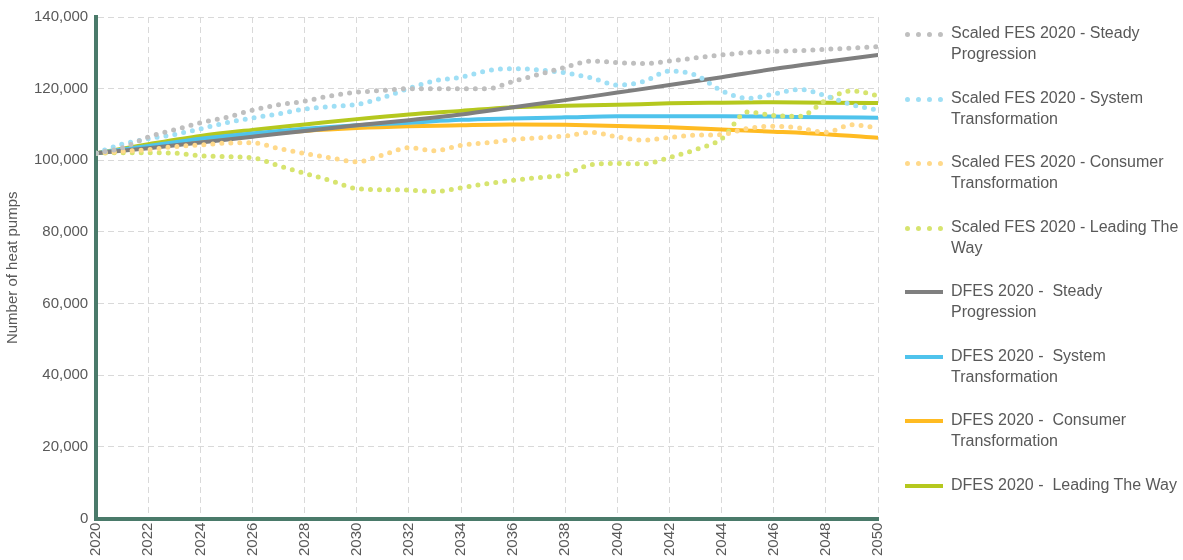 Image resolution: width=1183 pixels, height=560 pixels. What do you see at coordinates (877, 539) in the screenshot?
I see `x-tick-label: 2050` at bounding box center [877, 539].